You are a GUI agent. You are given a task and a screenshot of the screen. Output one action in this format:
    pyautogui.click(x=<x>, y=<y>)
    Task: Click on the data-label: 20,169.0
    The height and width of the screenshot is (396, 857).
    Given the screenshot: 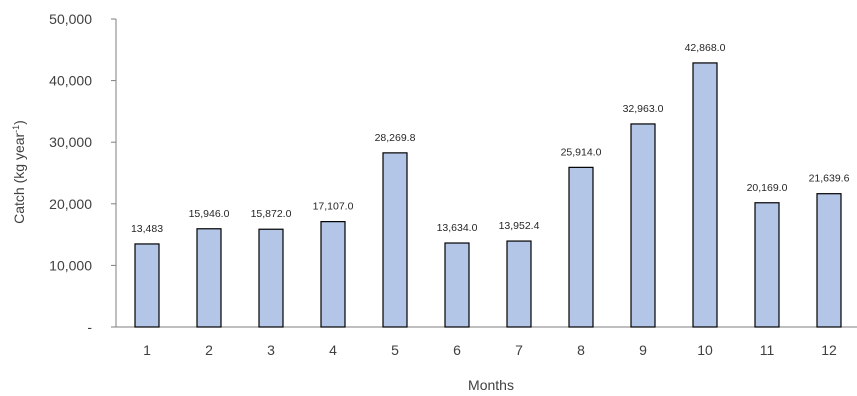 What is the action you would take?
    pyautogui.click(x=767, y=188)
    